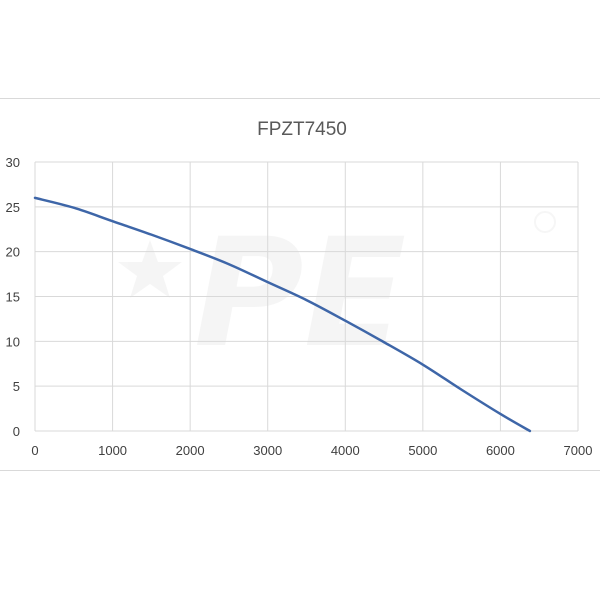 The image size is (600, 600). What do you see at coordinates (500, 450) in the screenshot?
I see `x-tick-label: 6000` at bounding box center [500, 450].